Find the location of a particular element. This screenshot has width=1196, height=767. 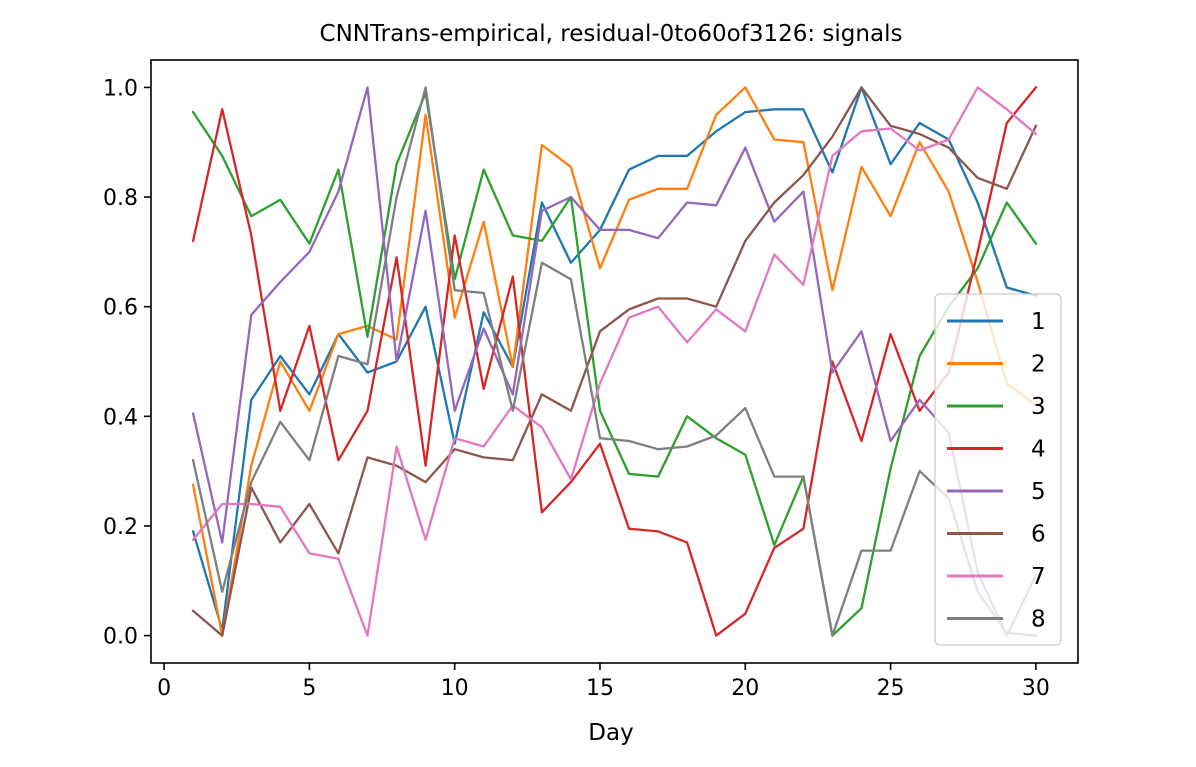

x-axis-label: Day is located at coordinates (610, 733).